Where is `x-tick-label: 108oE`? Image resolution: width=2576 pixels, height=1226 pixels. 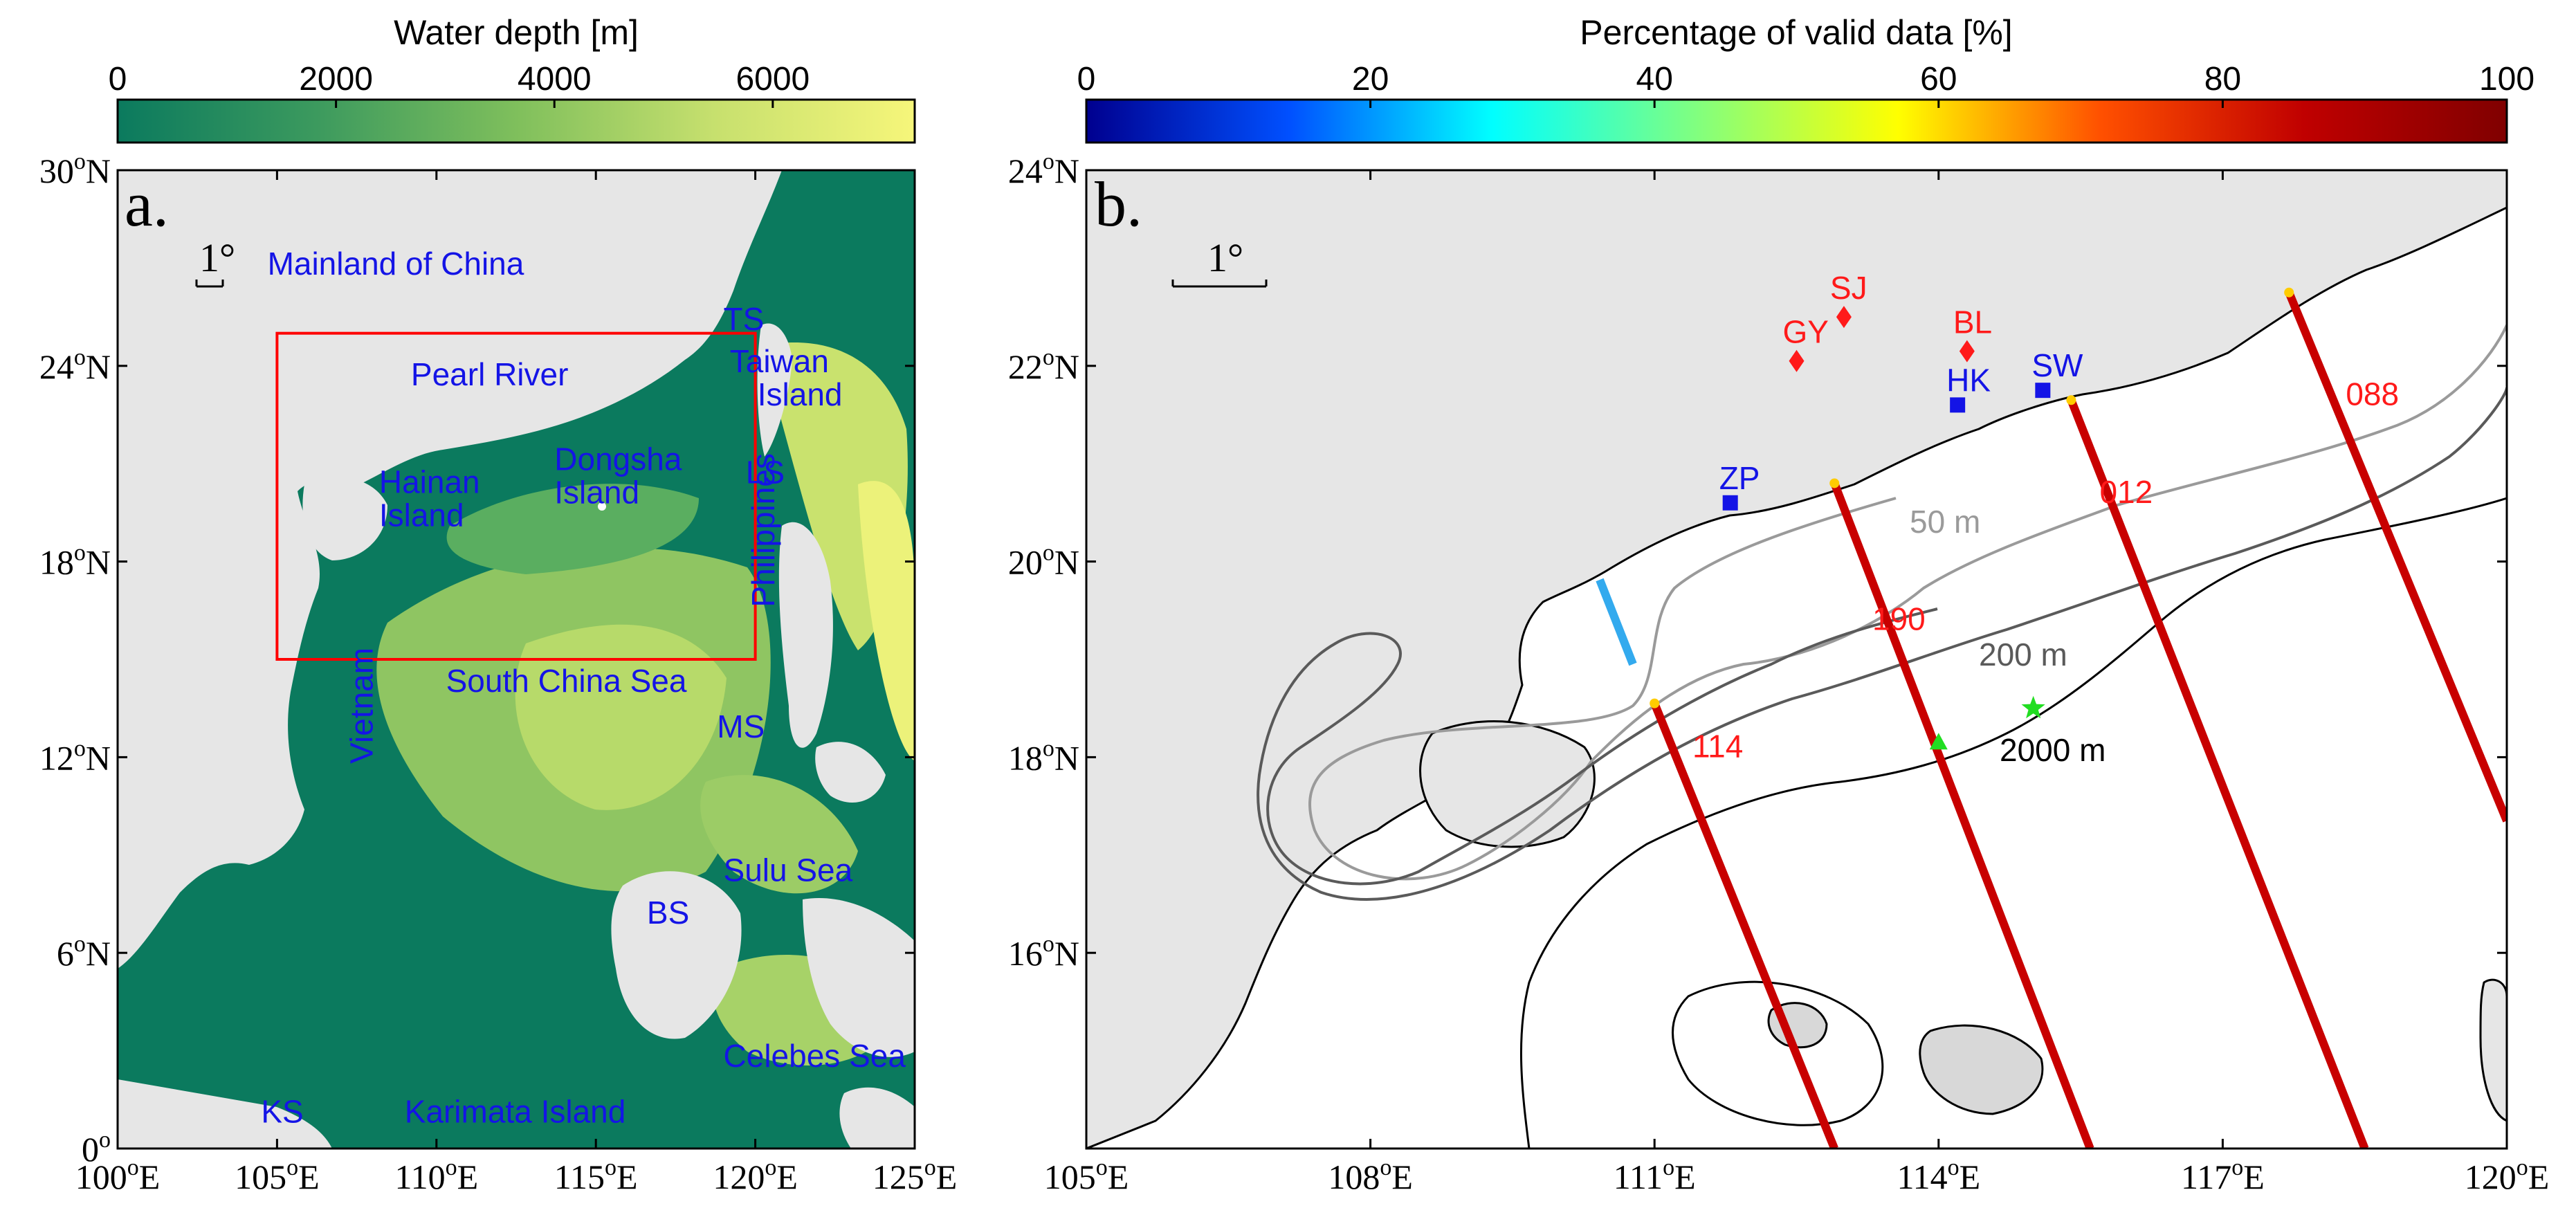 x-tick-label: 108oE is located at coordinates (1371, 1175).